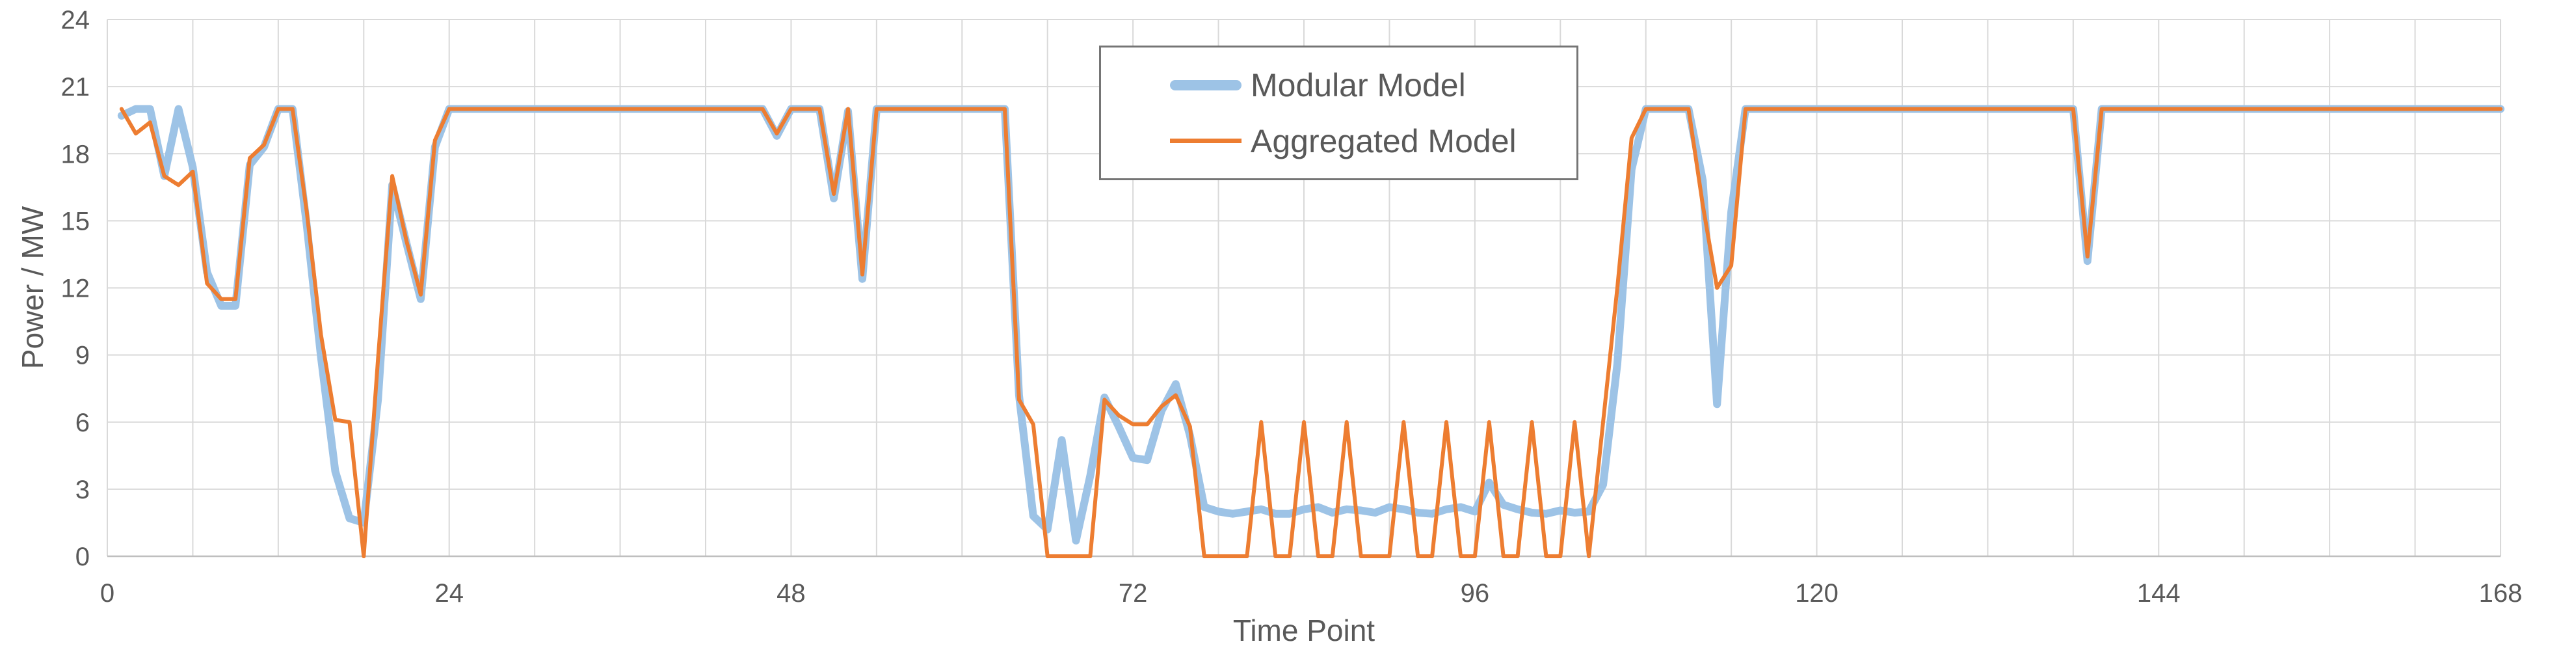  Describe the element at coordinates (82, 356) in the screenshot. I see `y-tick-label: 9` at that location.